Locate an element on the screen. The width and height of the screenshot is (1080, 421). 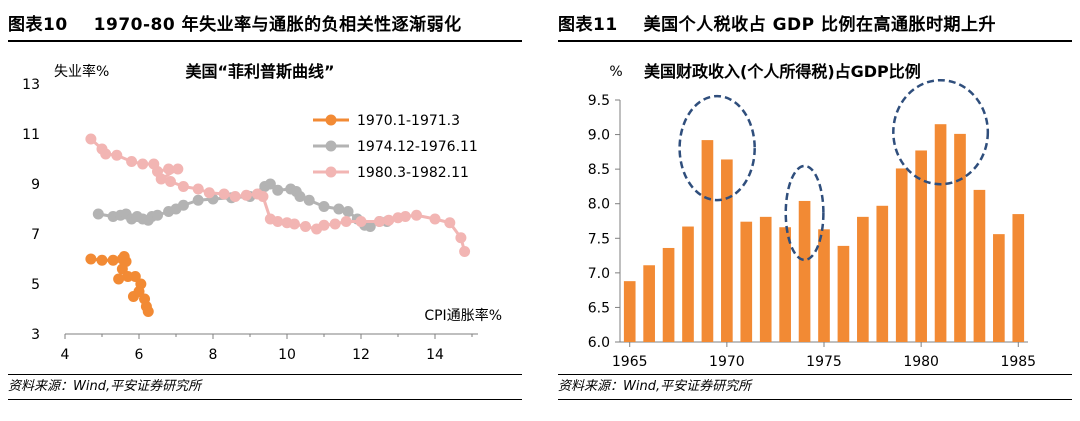
x-tick-label: 1965 is located at coordinates (630, 362).